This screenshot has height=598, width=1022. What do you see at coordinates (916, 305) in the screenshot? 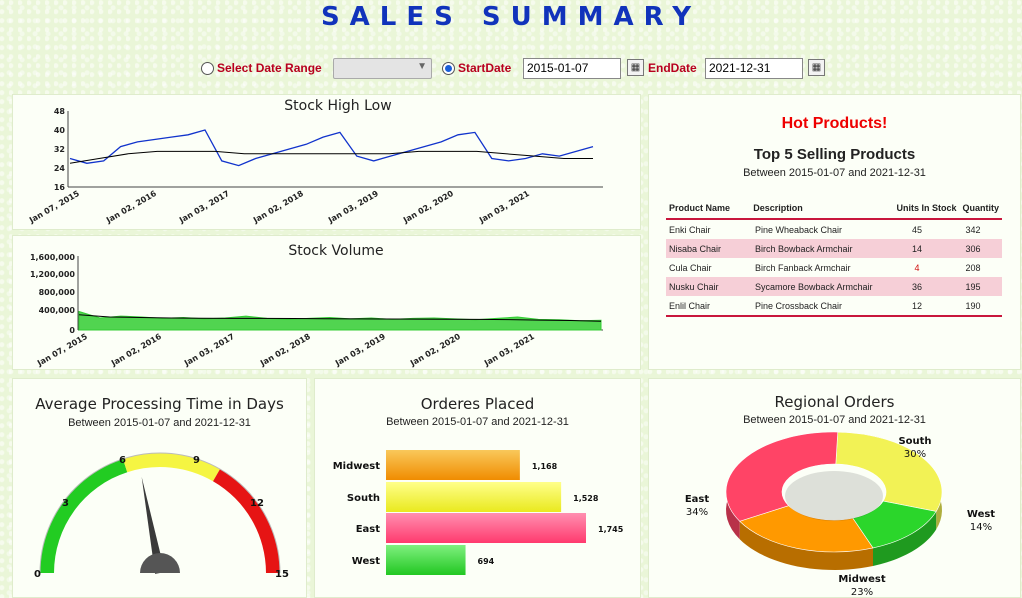
I see `units-in-stock: 12` at bounding box center [916, 305].